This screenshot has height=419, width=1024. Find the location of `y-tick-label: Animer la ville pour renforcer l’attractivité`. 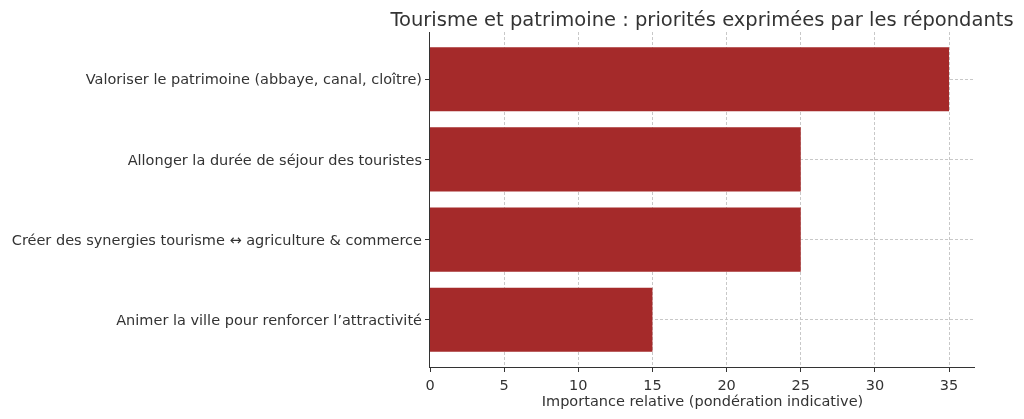

y-tick-label: Animer la ville pour renforcer l’attractivité is located at coordinates (269, 319).